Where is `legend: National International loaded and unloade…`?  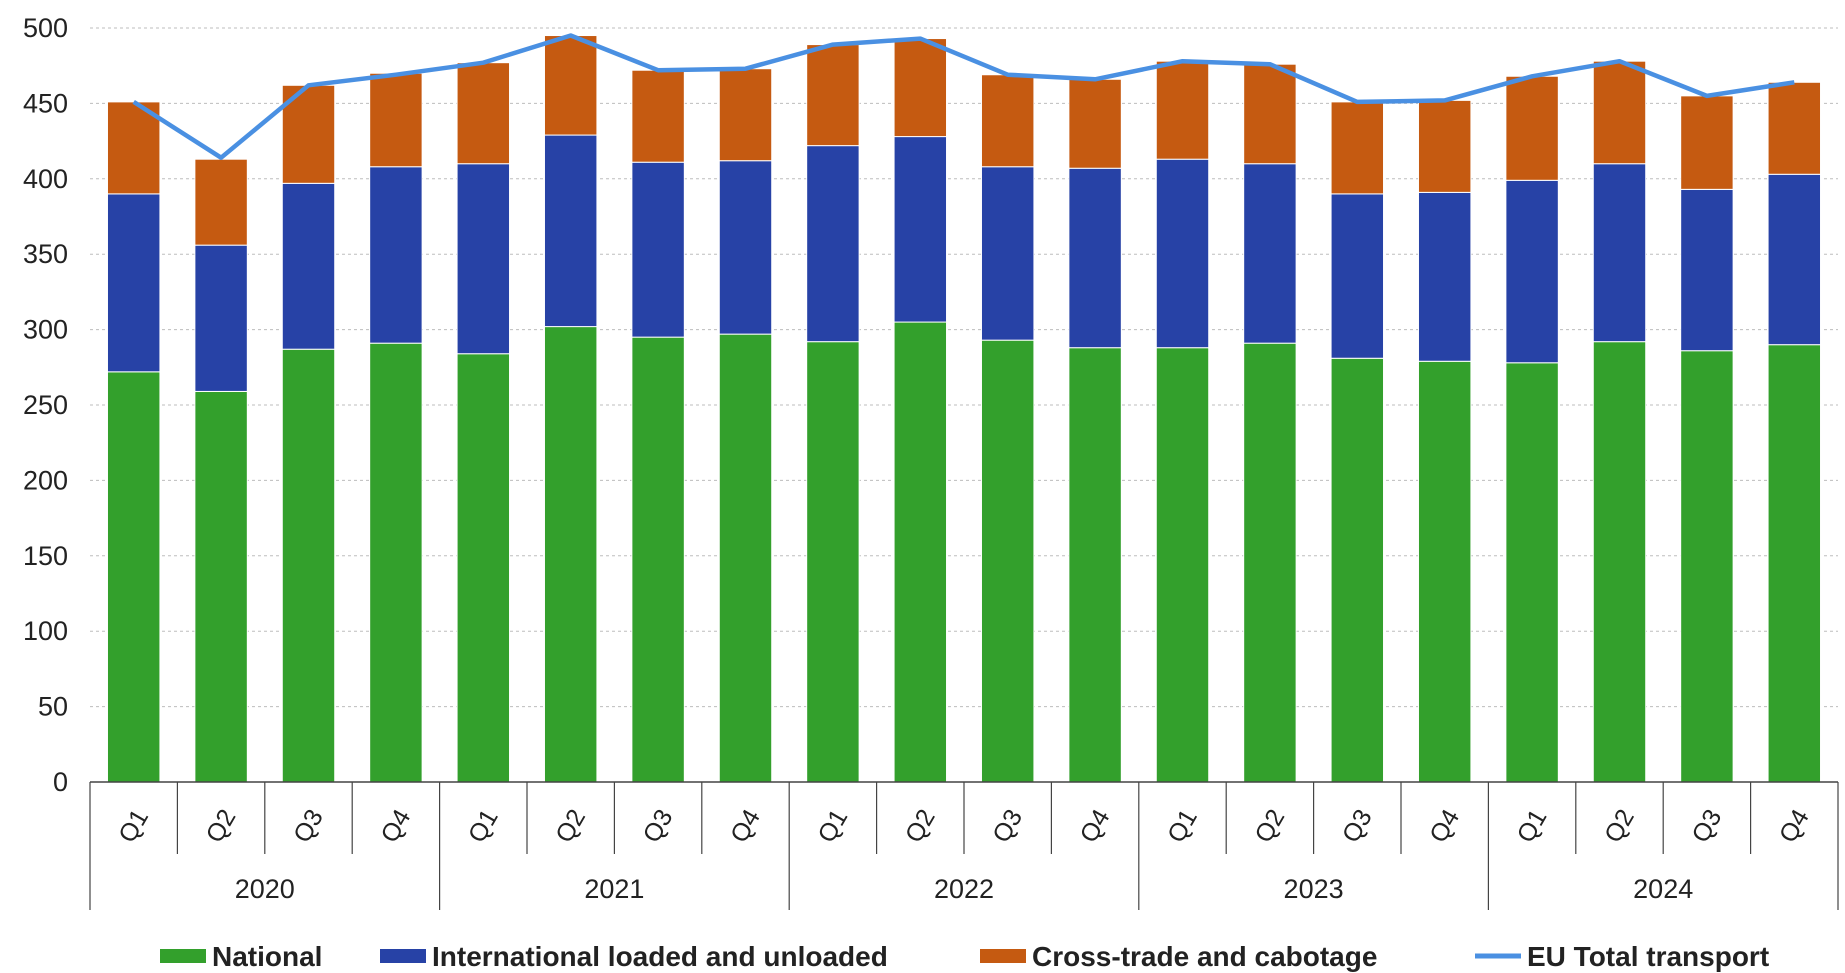
legend: National International loaded and unloade… is located at coordinates (964, 956).